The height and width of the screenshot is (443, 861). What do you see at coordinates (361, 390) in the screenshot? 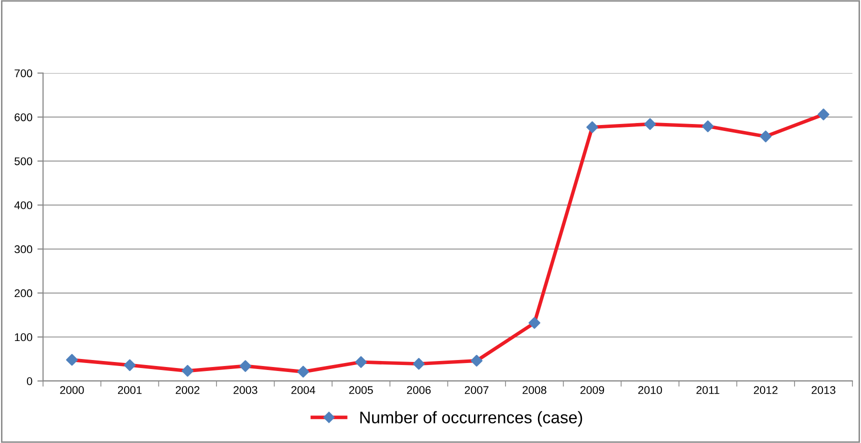
I see `x-tick-label: 2005` at bounding box center [361, 390].